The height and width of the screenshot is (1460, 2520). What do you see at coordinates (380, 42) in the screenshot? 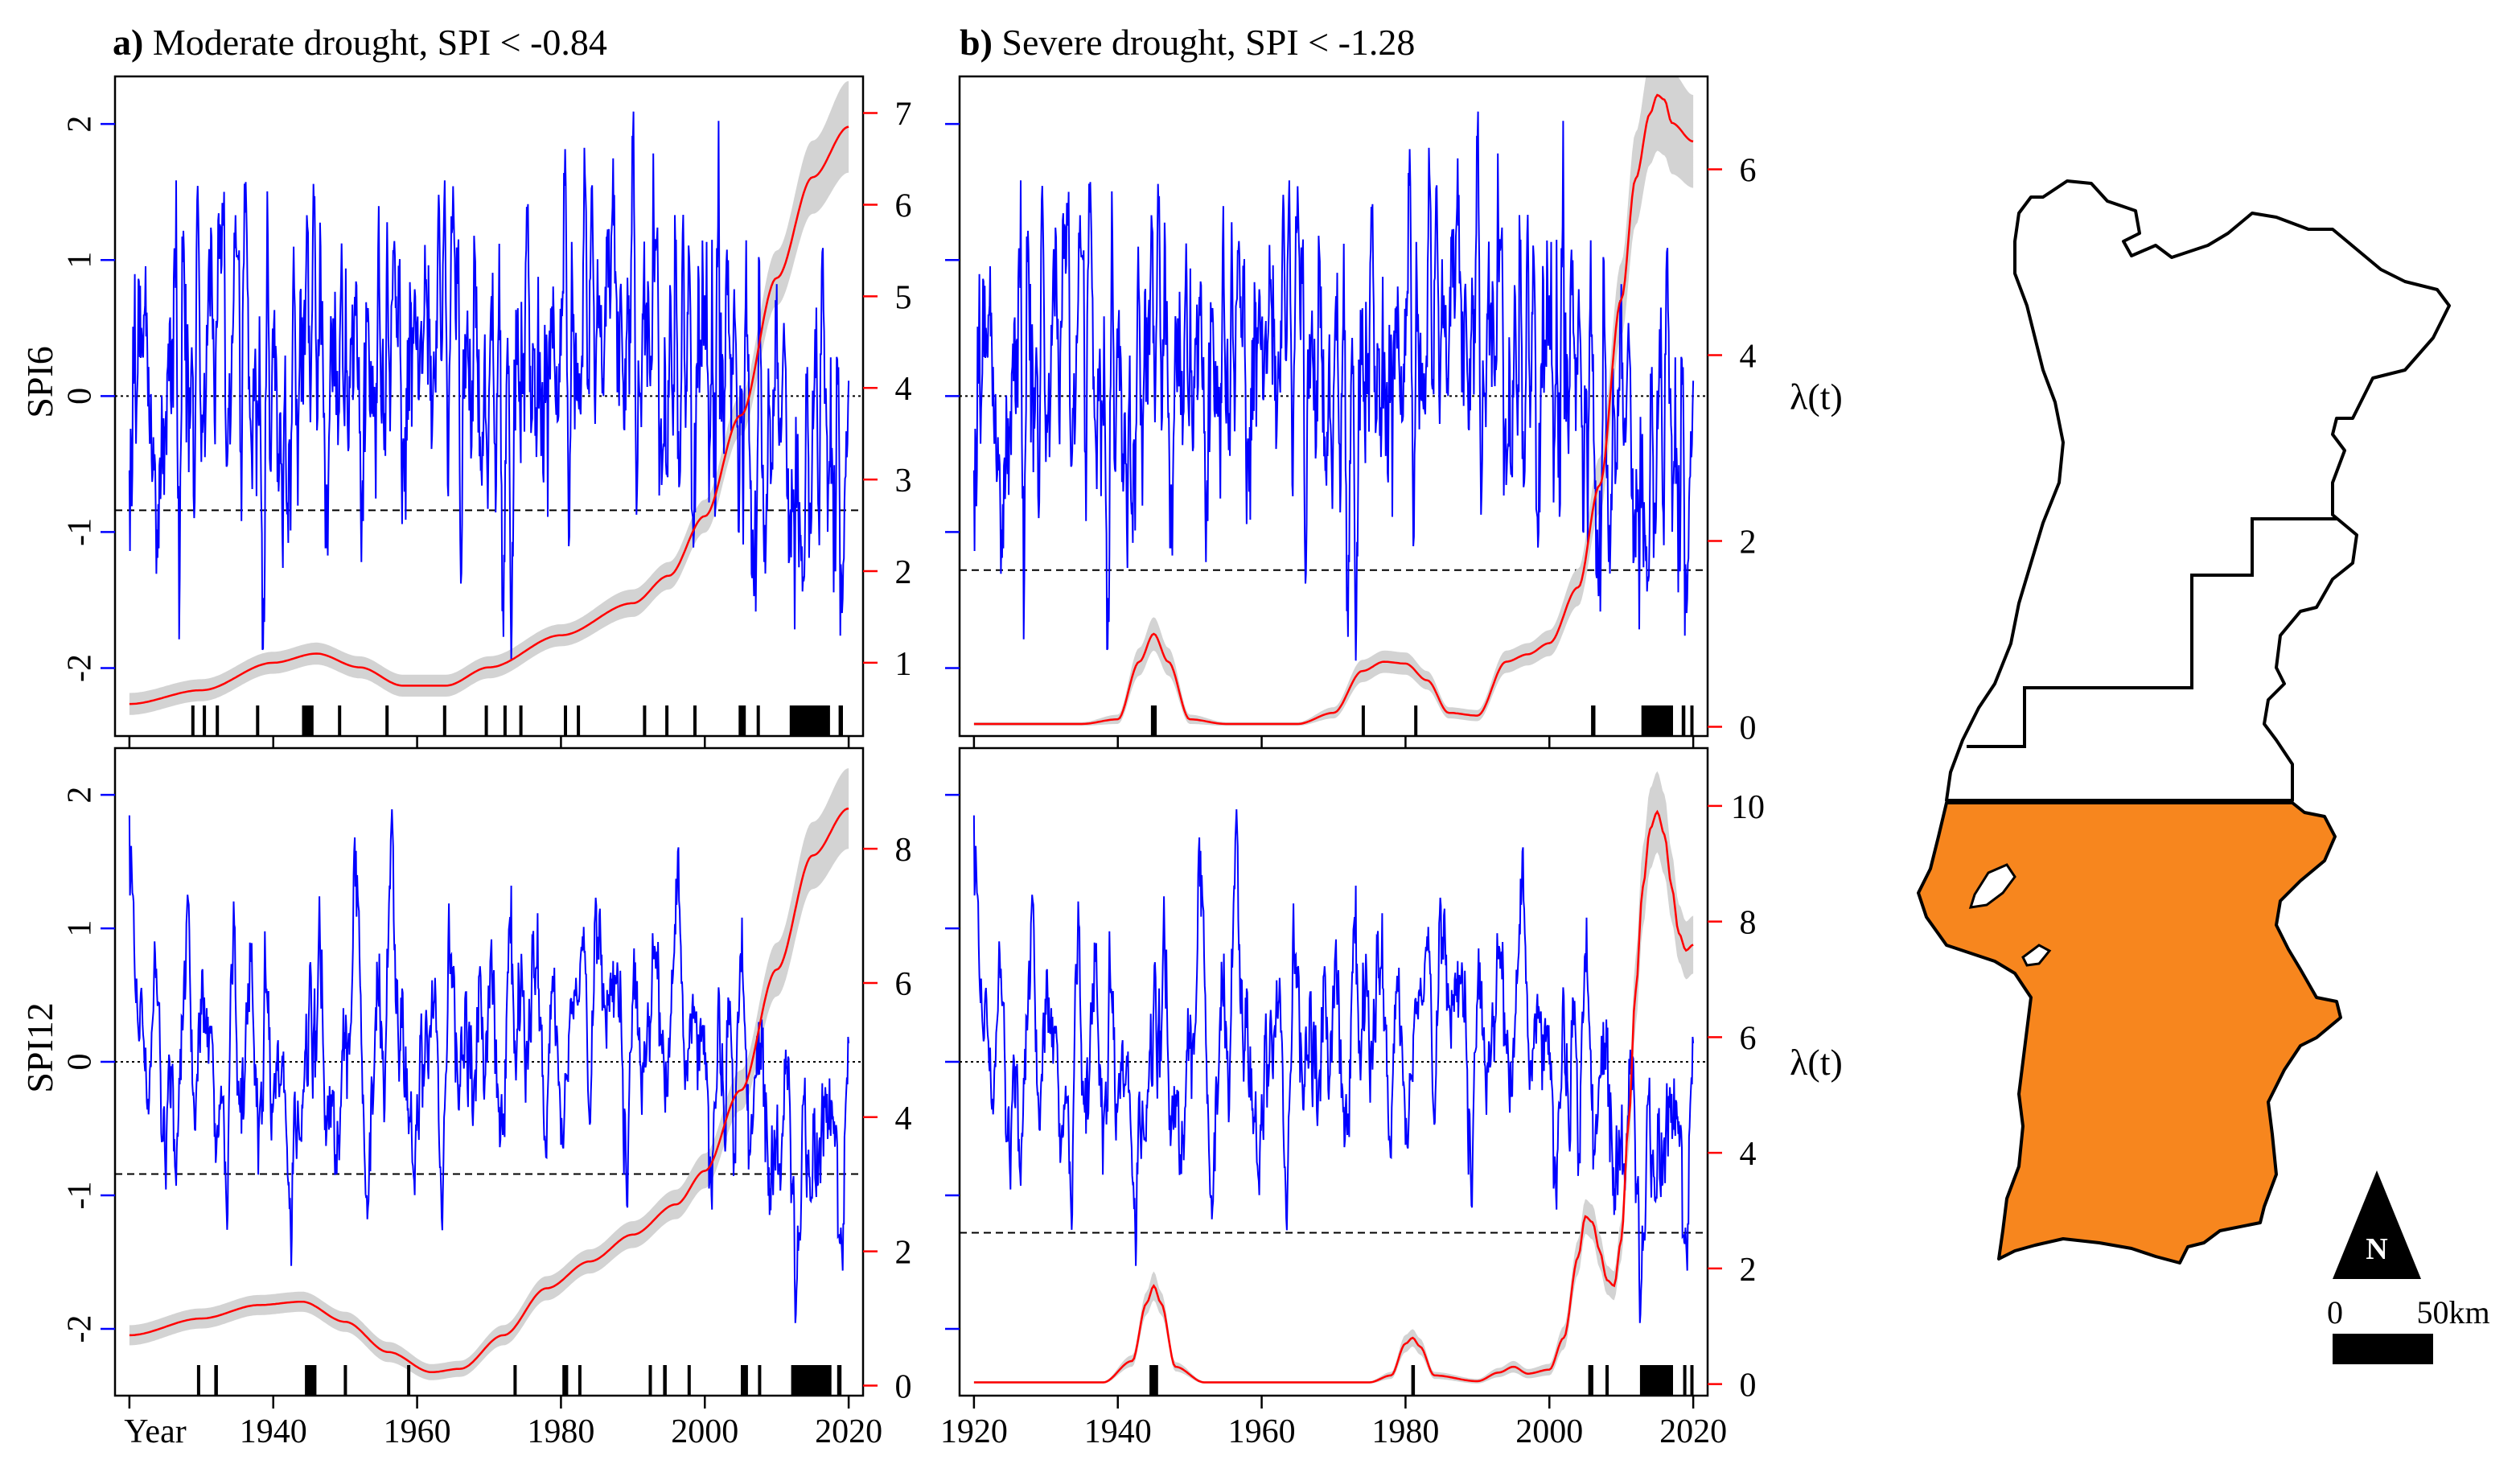
I see `panel-a-title-text: Moderate drought, SPI < -0.84` at bounding box center [380, 42].